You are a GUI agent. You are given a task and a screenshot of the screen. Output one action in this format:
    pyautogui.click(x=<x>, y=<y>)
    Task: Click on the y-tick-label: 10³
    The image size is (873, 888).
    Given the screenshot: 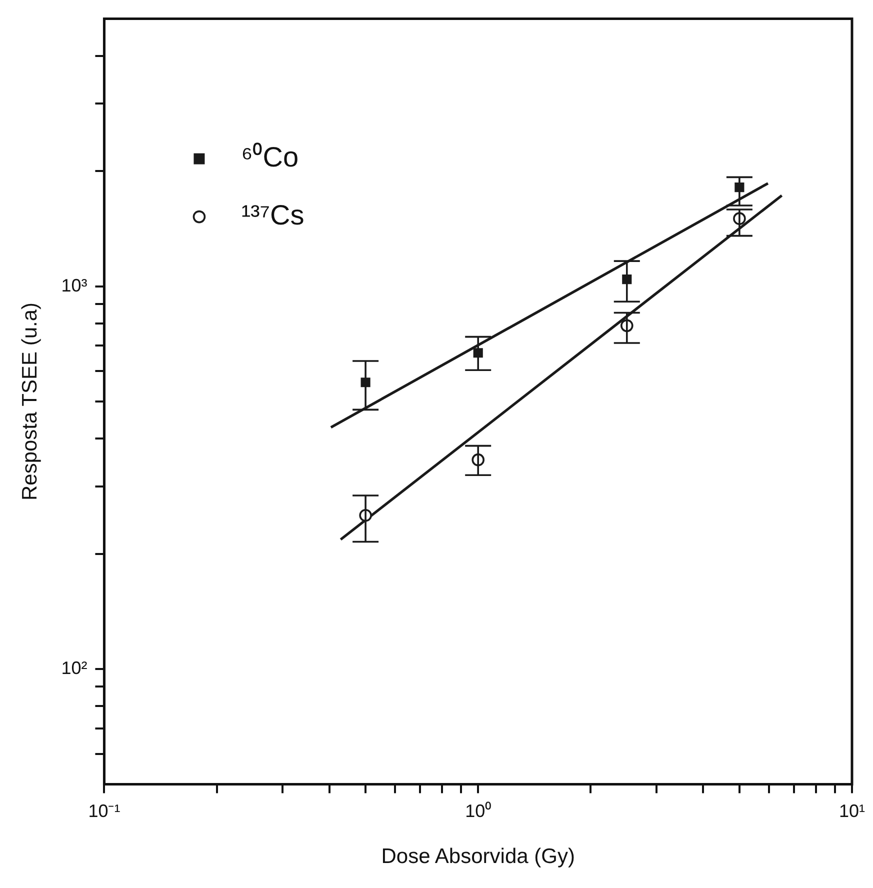 What is the action you would take?
    pyautogui.click(x=74, y=285)
    